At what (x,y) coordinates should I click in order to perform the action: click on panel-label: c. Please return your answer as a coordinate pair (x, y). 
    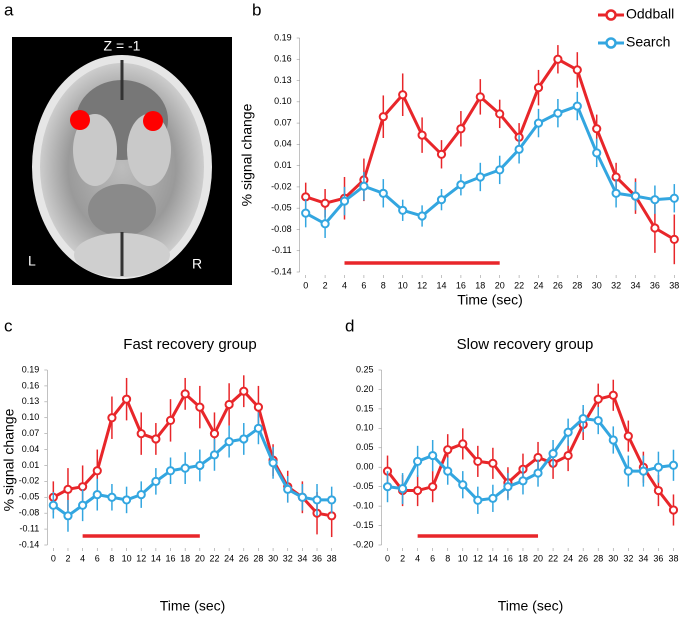
    Looking at the image, I should click on (8, 325).